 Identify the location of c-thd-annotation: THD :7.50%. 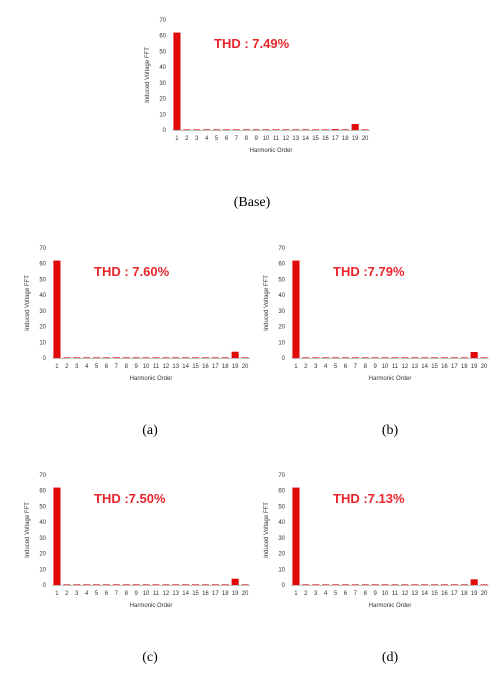
(130, 498).